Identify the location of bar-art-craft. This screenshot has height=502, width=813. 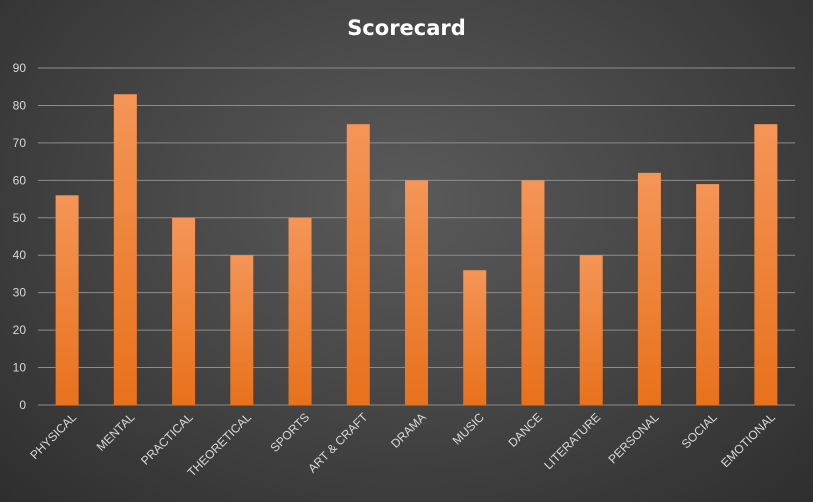
(358, 265).